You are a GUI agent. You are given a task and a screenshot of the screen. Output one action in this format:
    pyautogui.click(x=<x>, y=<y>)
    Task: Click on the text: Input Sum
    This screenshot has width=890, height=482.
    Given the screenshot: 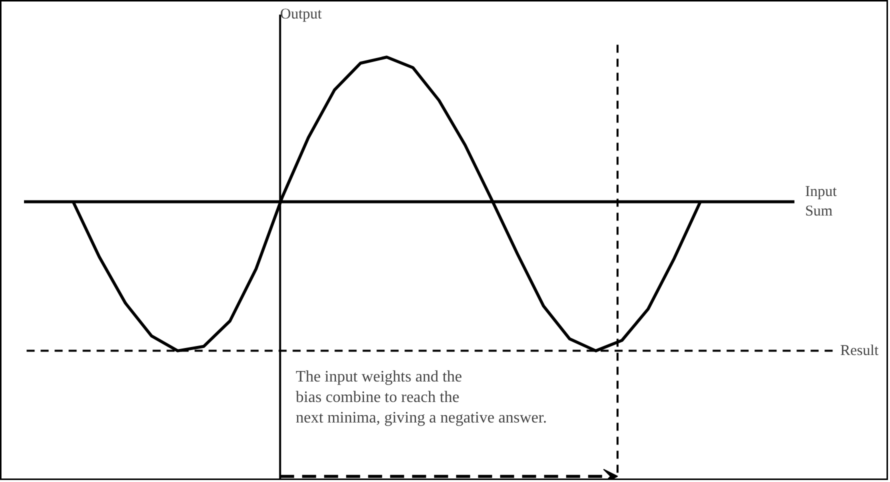 What is the action you would take?
    pyautogui.click(x=821, y=202)
    